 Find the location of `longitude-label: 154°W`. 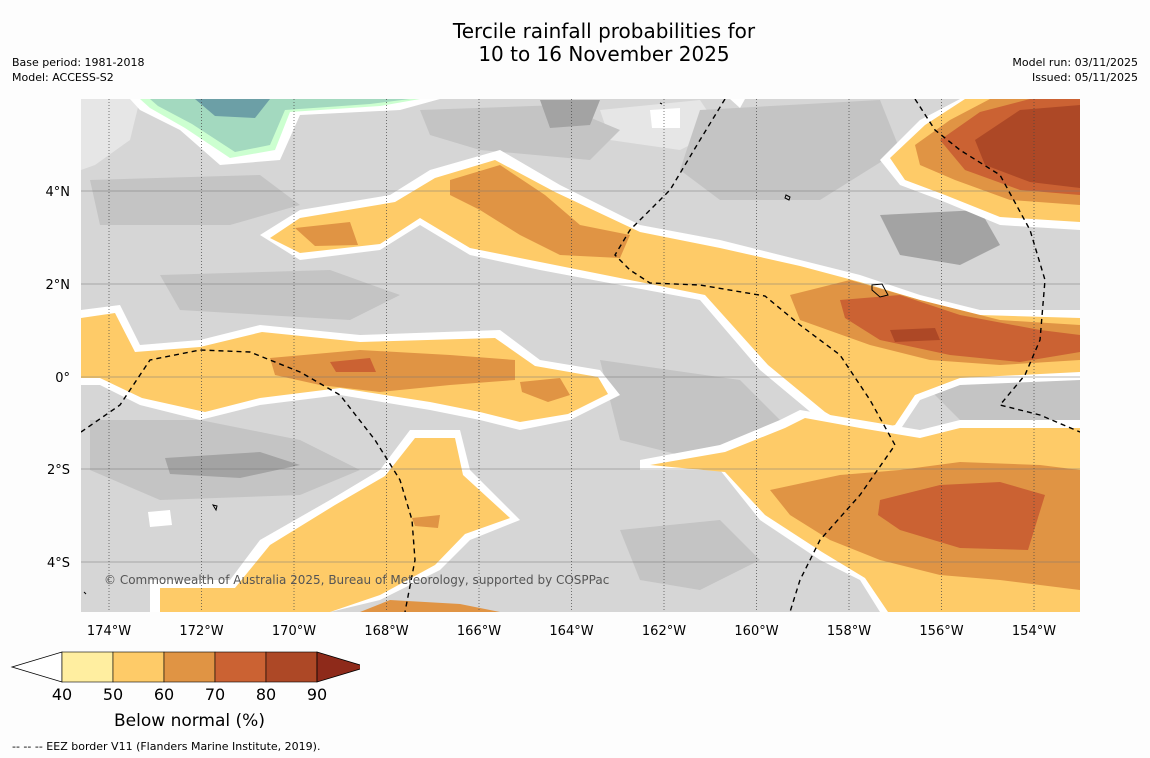

longitude-label: 154°W is located at coordinates (1034, 631).